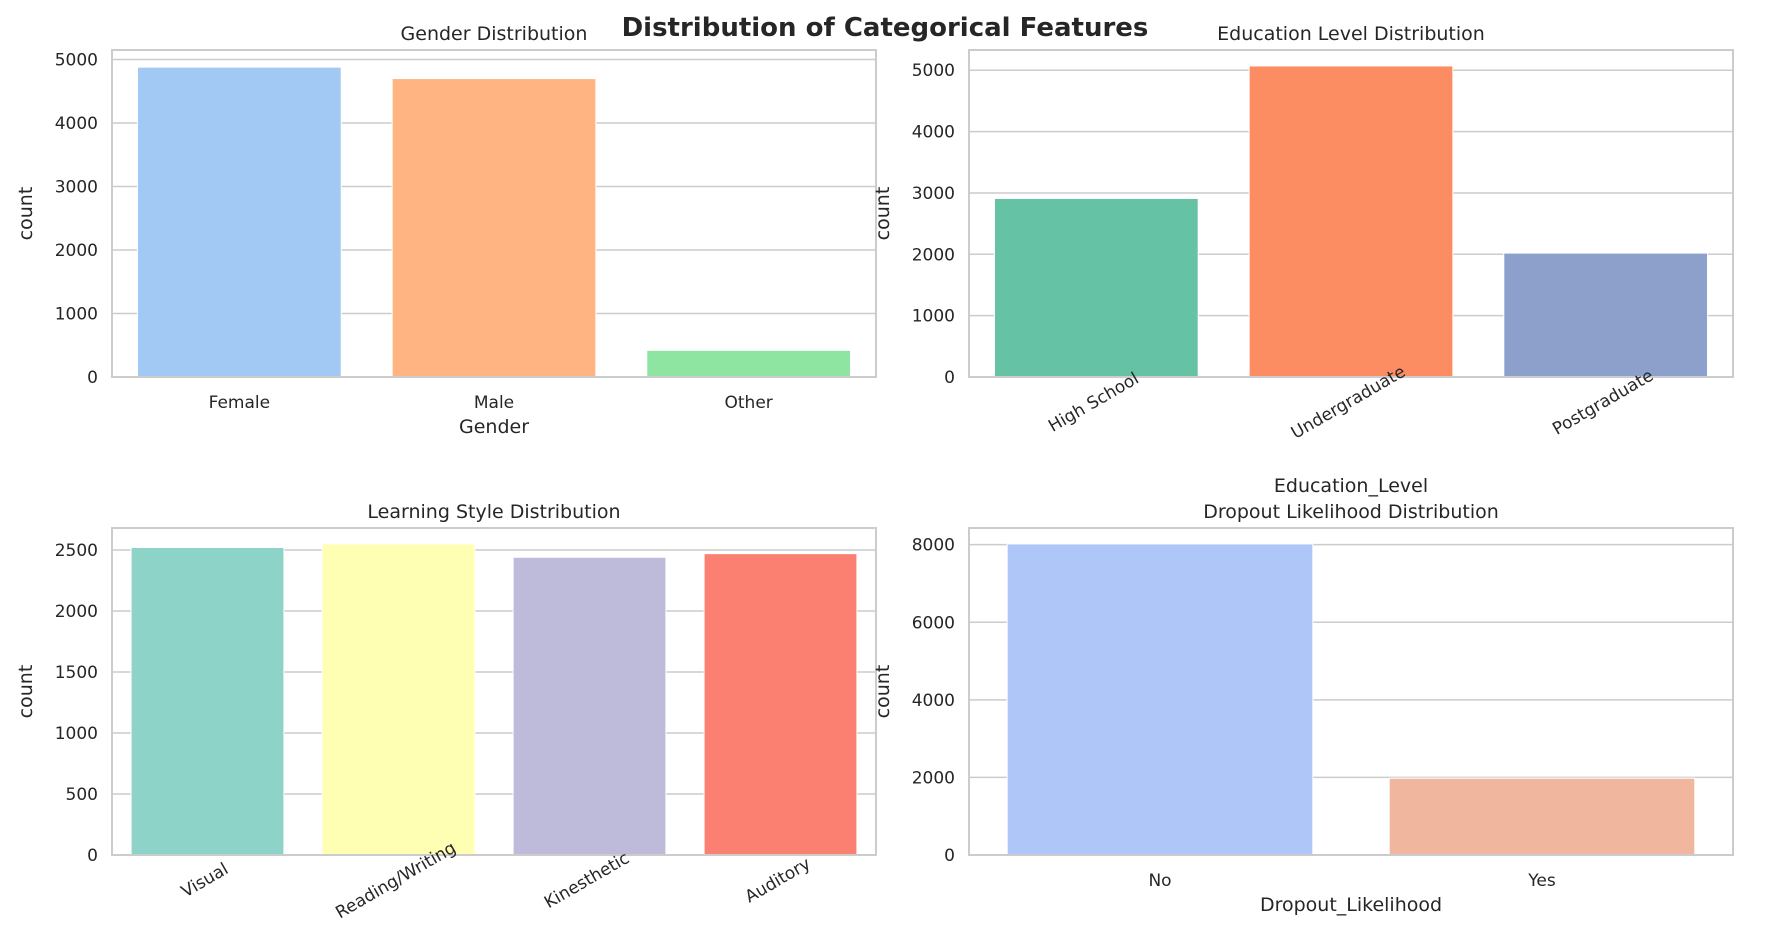 The width and height of the screenshot is (1771, 942). Describe the element at coordinates (494, 403) in the screenshot. I see `x-tick-label: Male` at that location.